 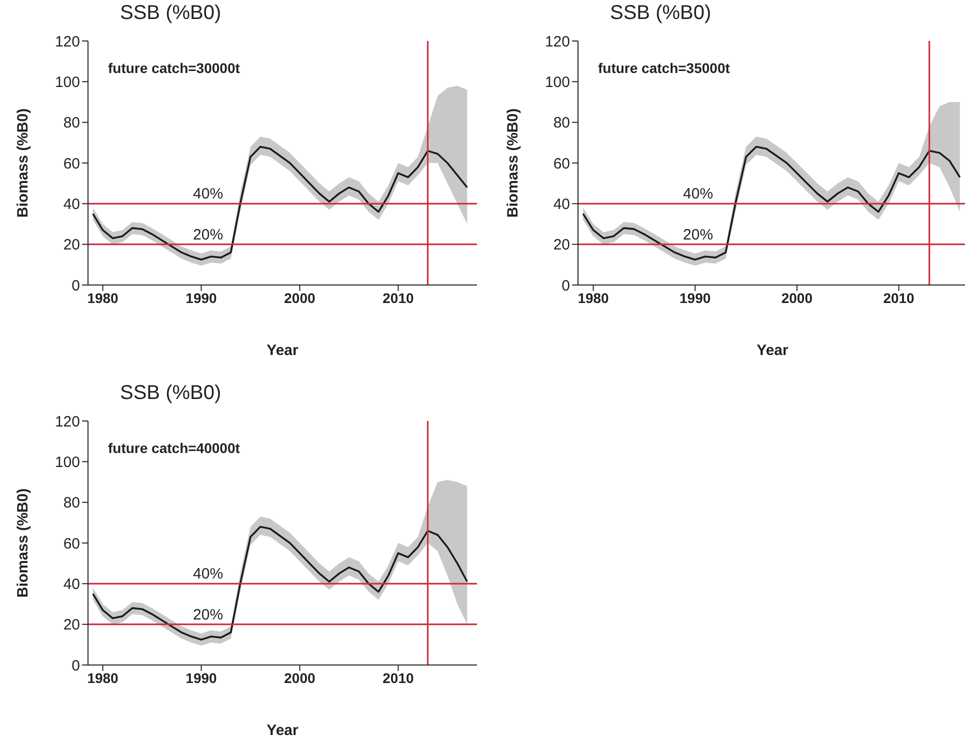 I want to click on annotation: future catch=35000t, so click(x=664, y=68).